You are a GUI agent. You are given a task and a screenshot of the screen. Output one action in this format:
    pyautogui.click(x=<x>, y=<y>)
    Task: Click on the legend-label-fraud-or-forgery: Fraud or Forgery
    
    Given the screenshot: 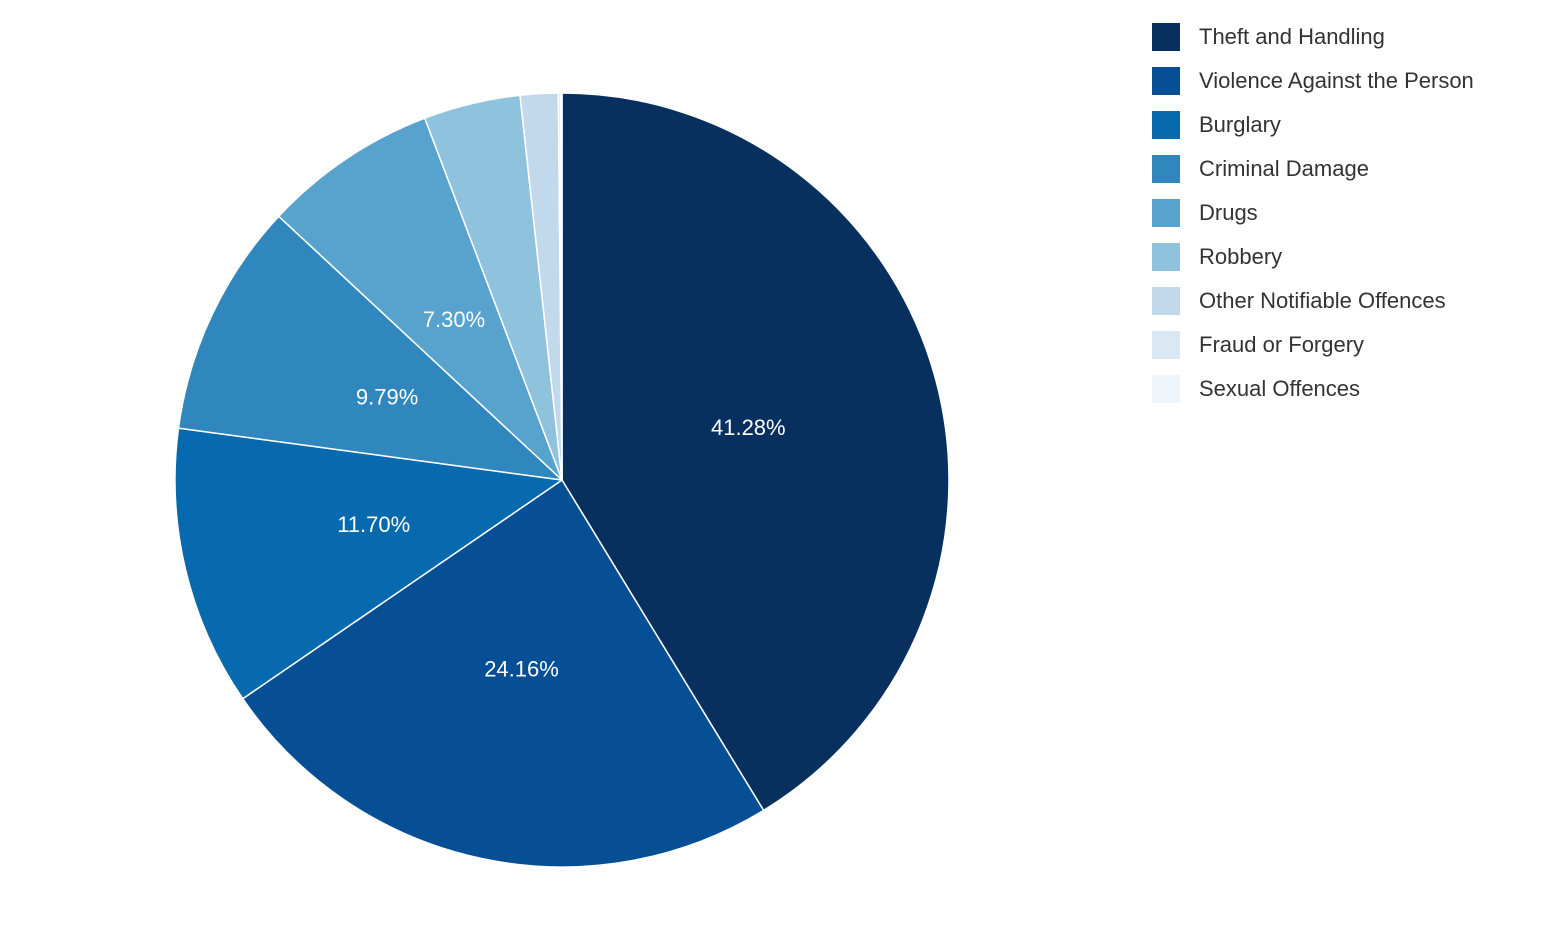 What is the action you would take?
    pyautogui.click(x=1282, y=344)
    